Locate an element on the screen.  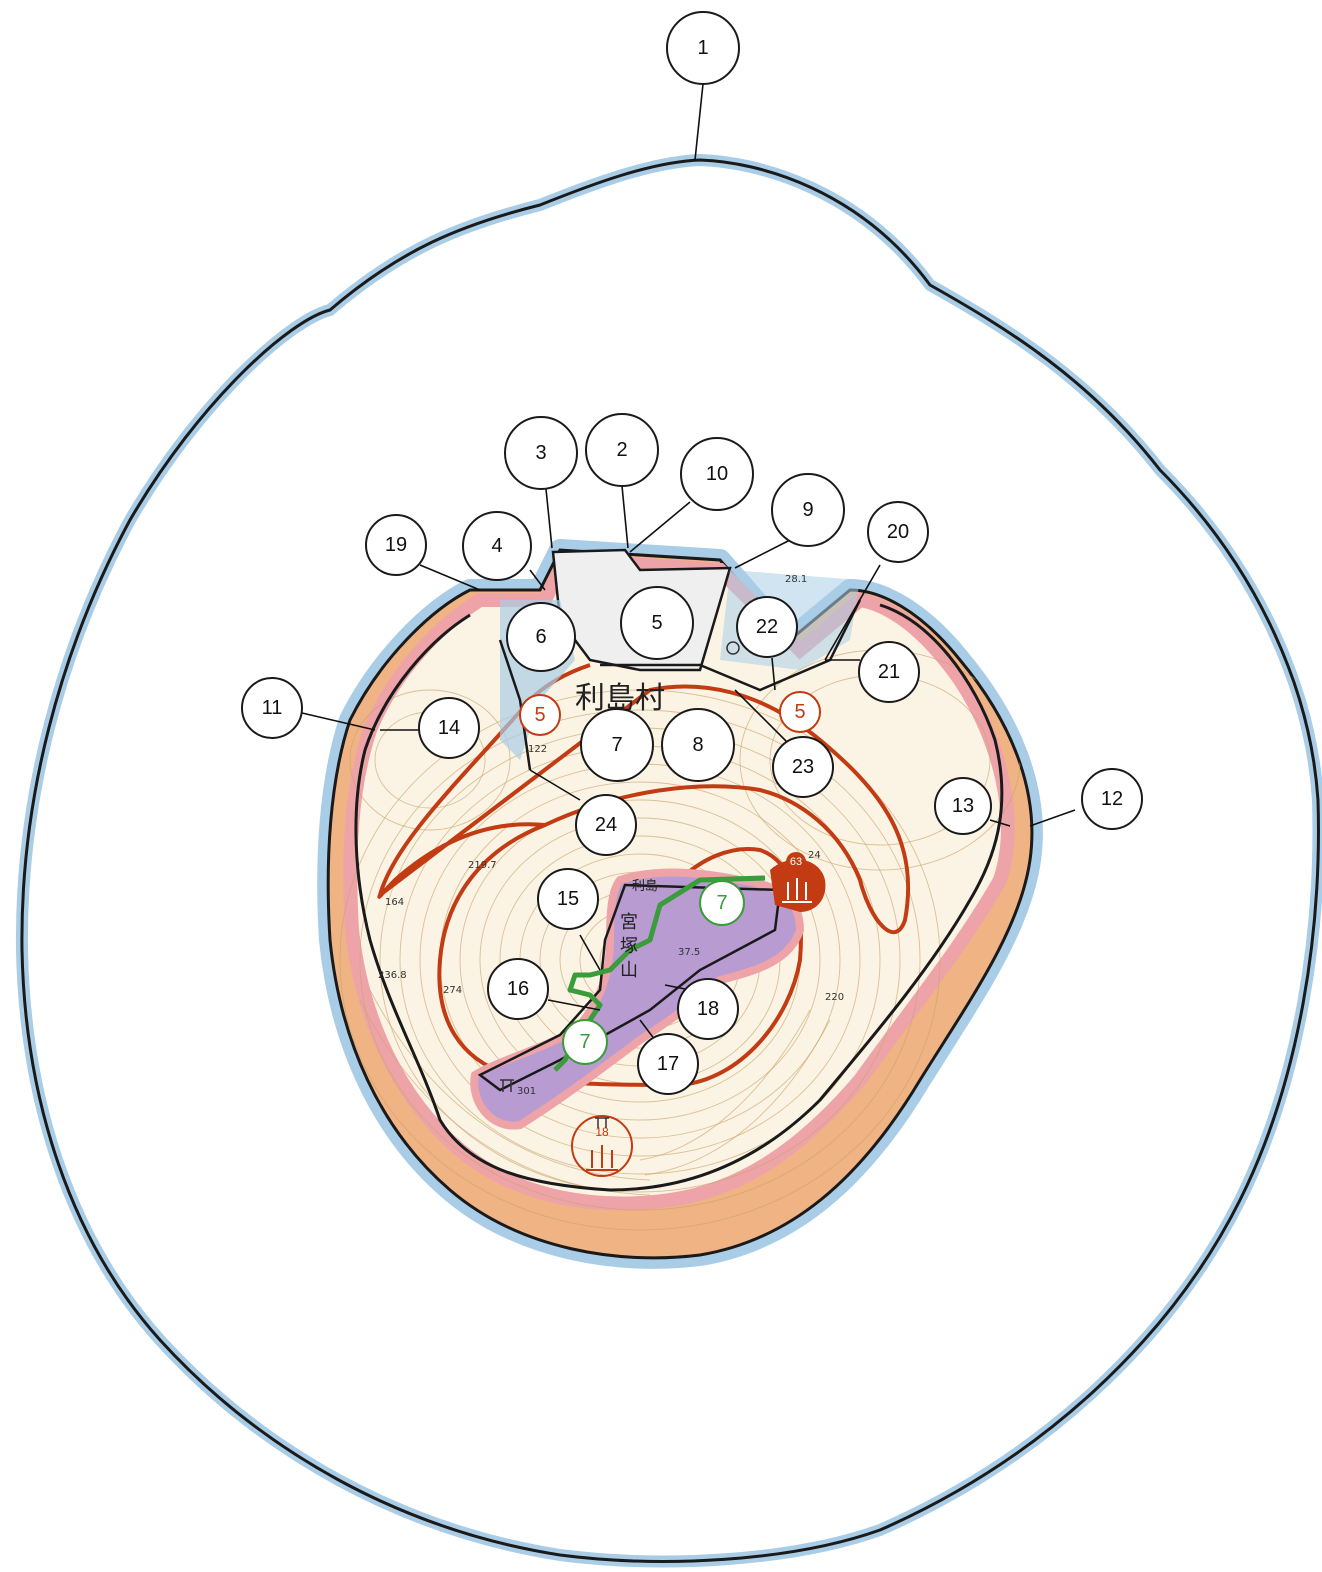
svg-text: 21 is located at coordinates (889, 672).